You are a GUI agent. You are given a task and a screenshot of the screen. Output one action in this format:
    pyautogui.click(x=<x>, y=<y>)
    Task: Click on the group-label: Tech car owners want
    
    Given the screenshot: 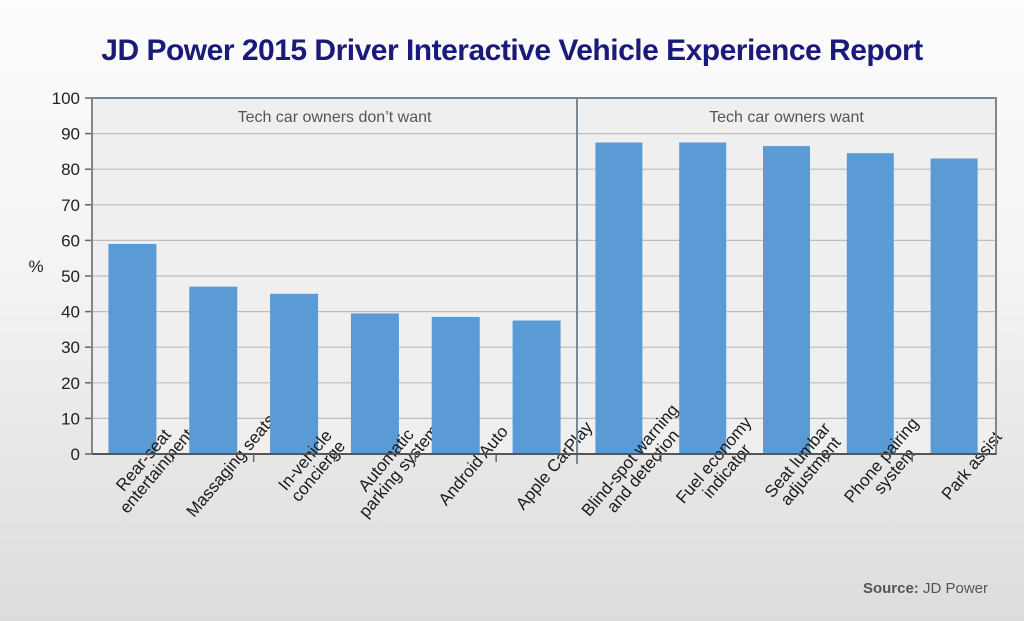 What is the action you would take?
    pyautogui.click(x=786, y=117)
    